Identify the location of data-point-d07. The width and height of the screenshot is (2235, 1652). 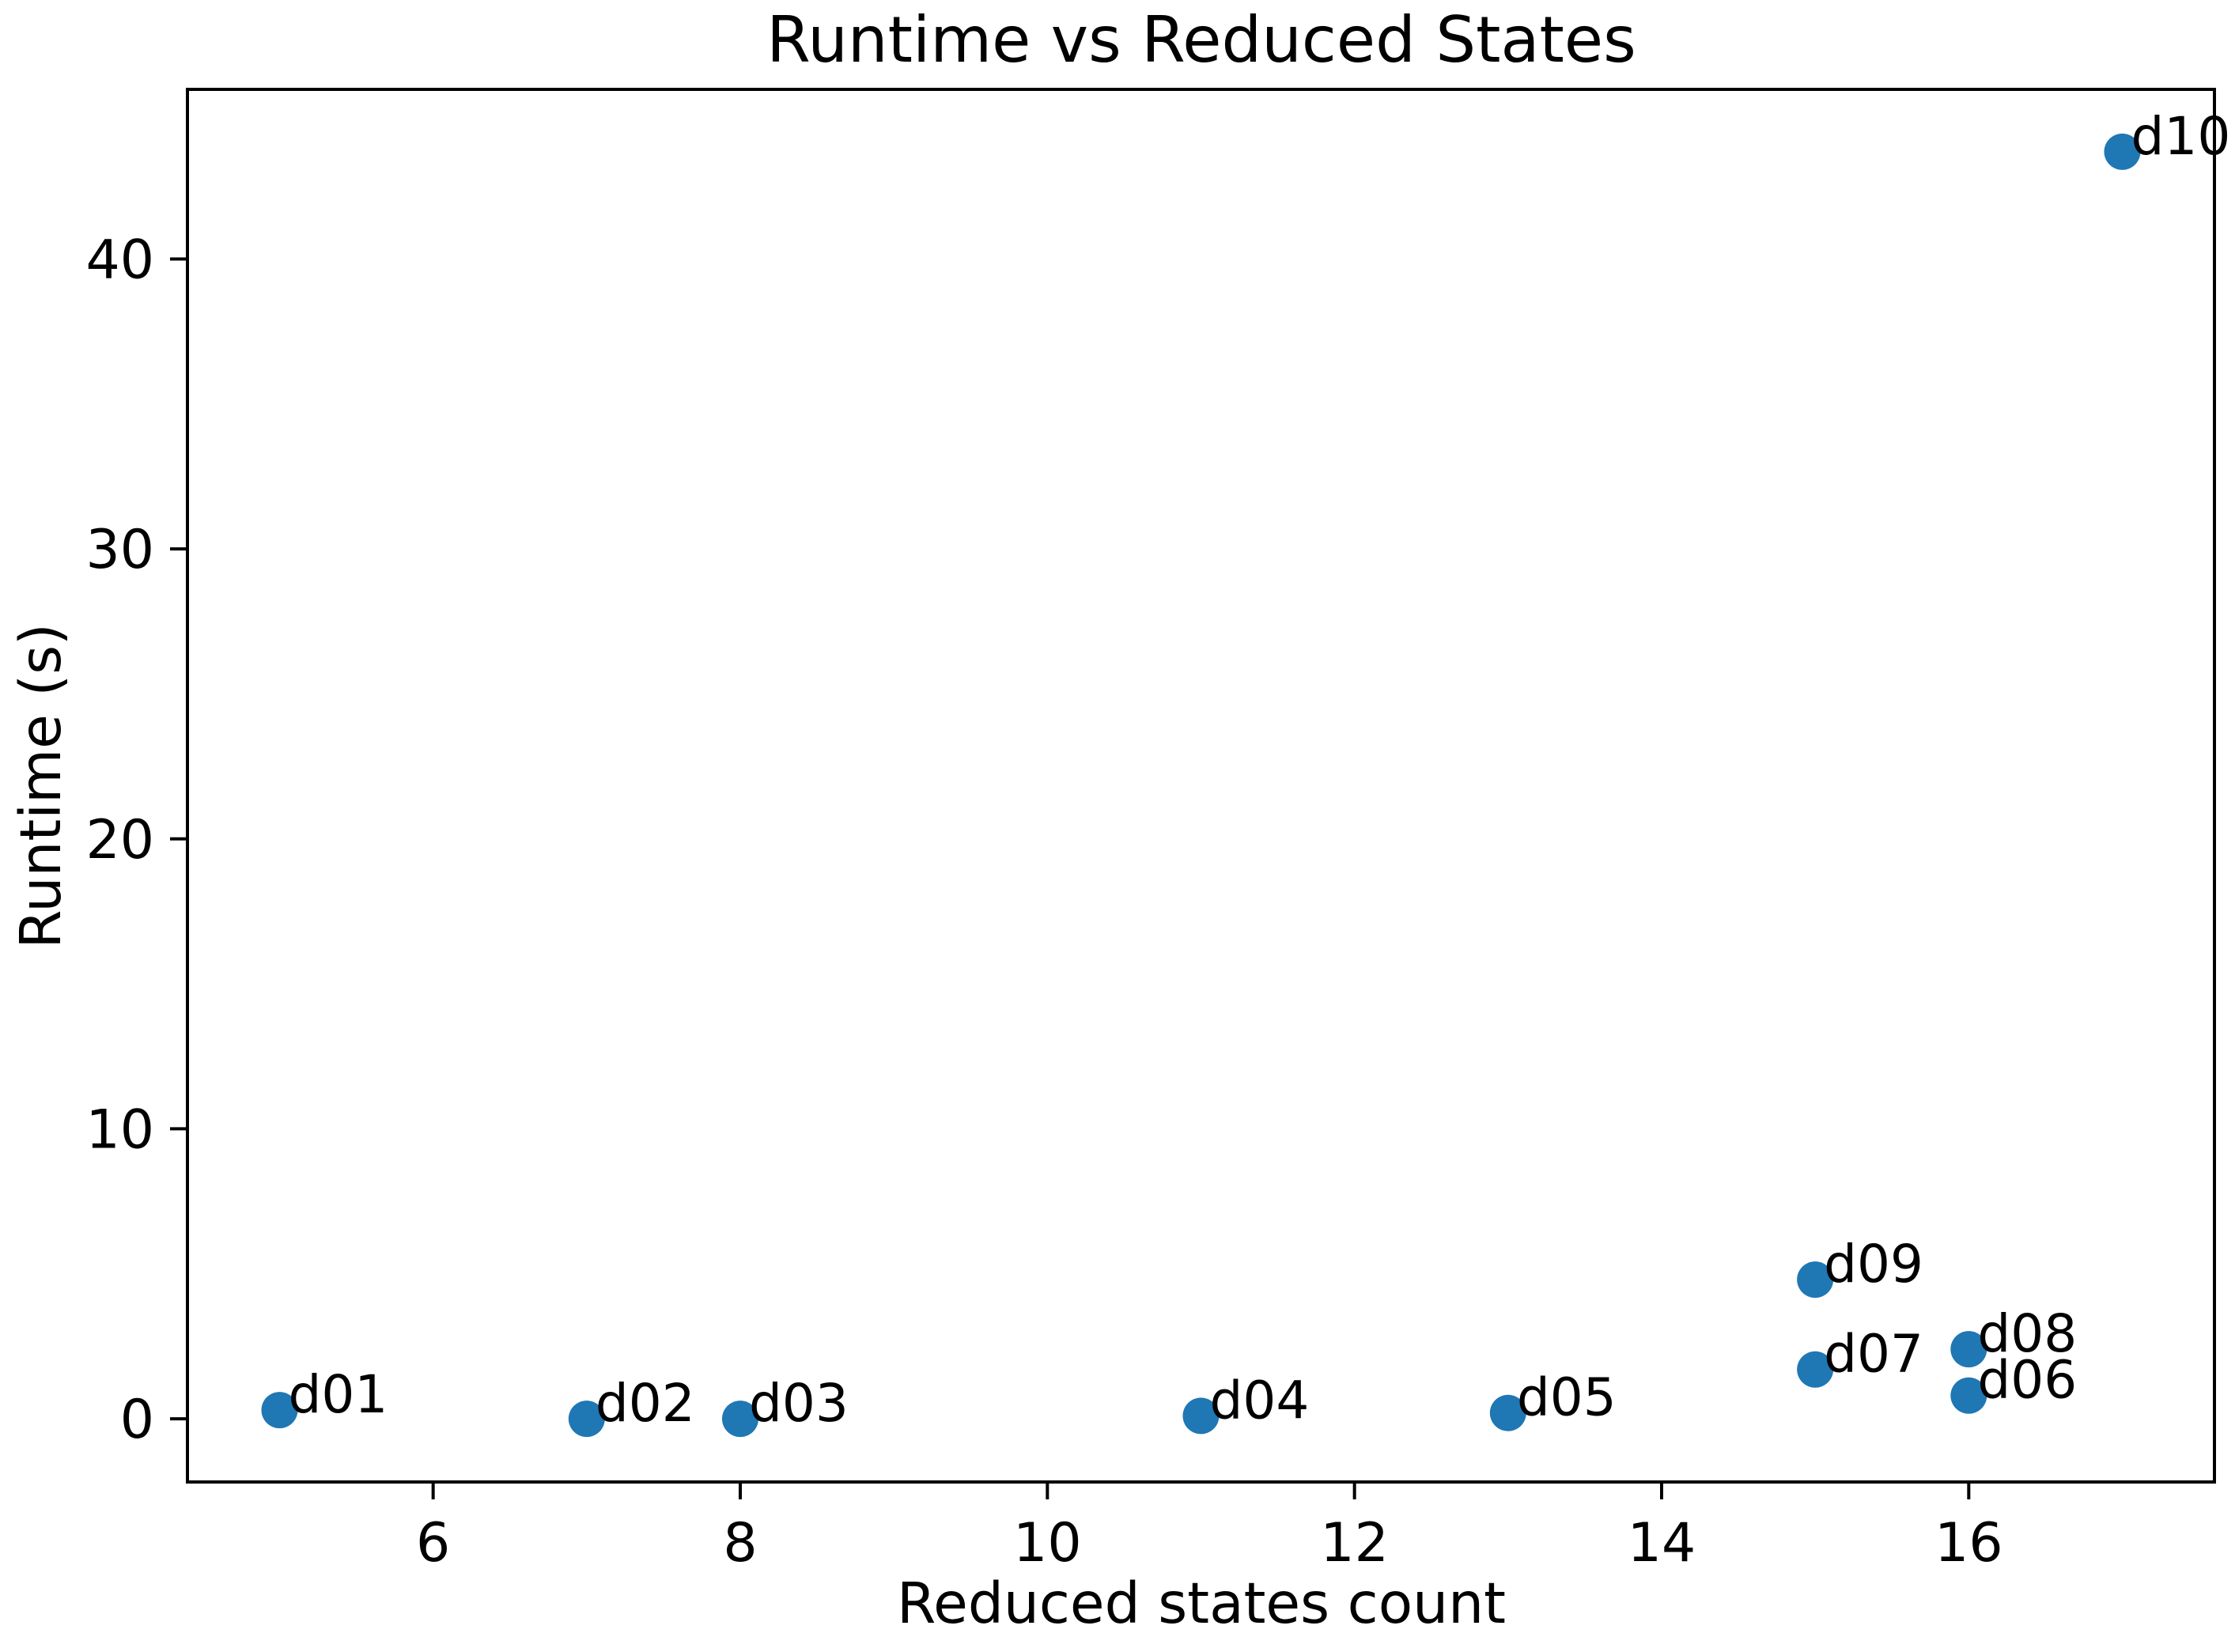
(1815, 1369).